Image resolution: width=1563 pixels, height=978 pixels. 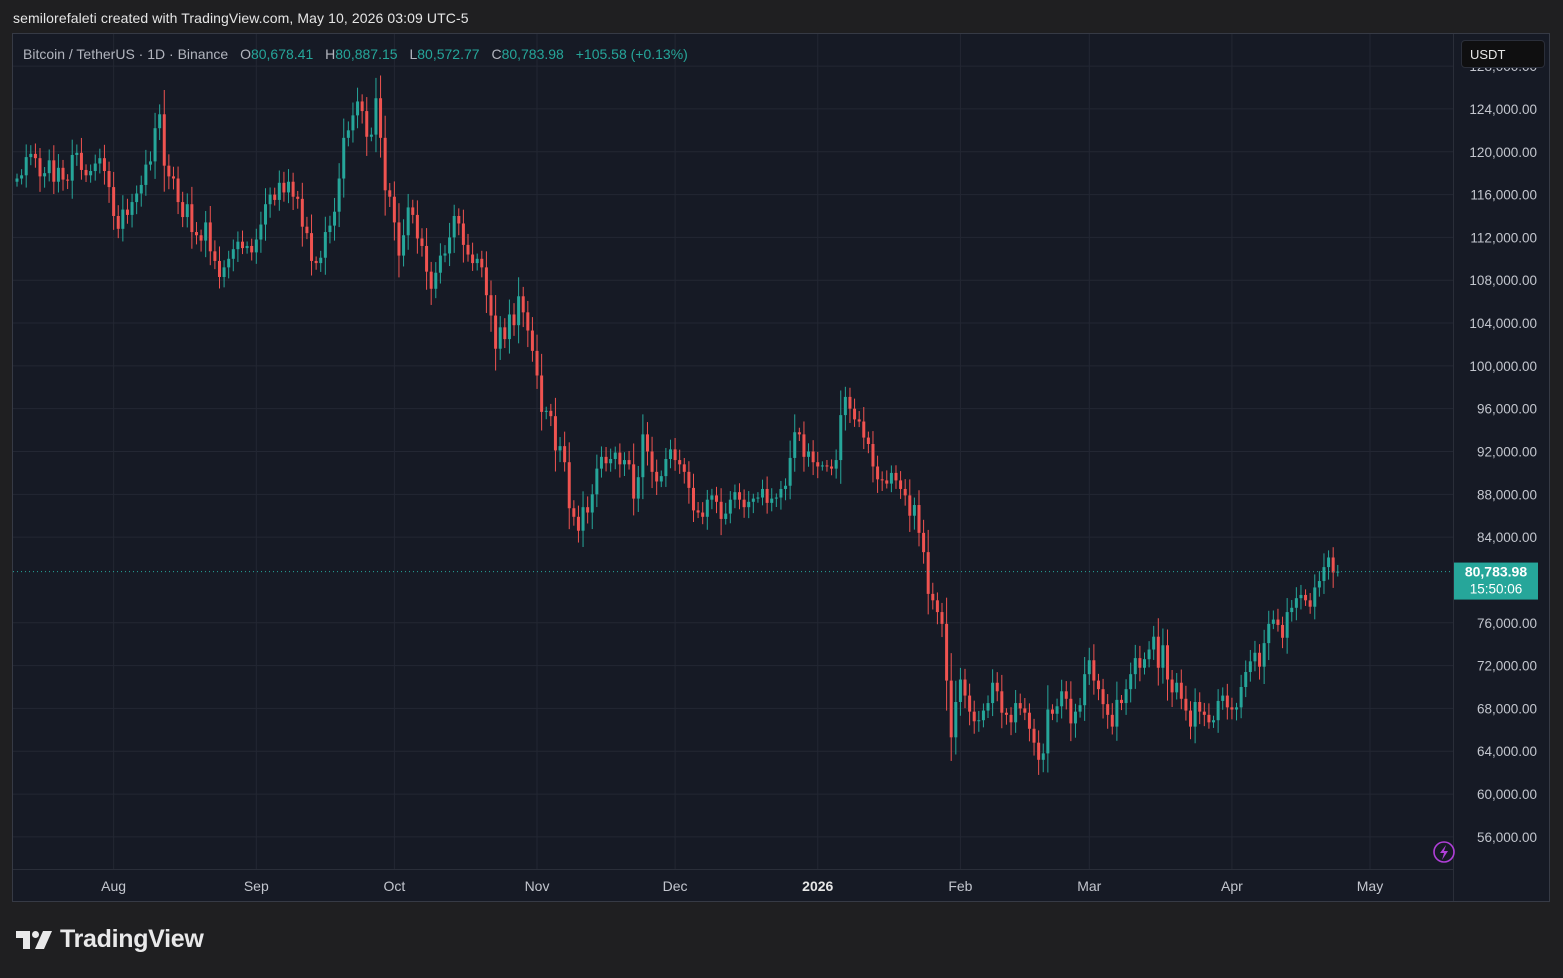 What do you see at coordinates (1507, 623) in the screenshot?
I see `y-tick-label: 76,000.00` at bounding box center [1507, 623].